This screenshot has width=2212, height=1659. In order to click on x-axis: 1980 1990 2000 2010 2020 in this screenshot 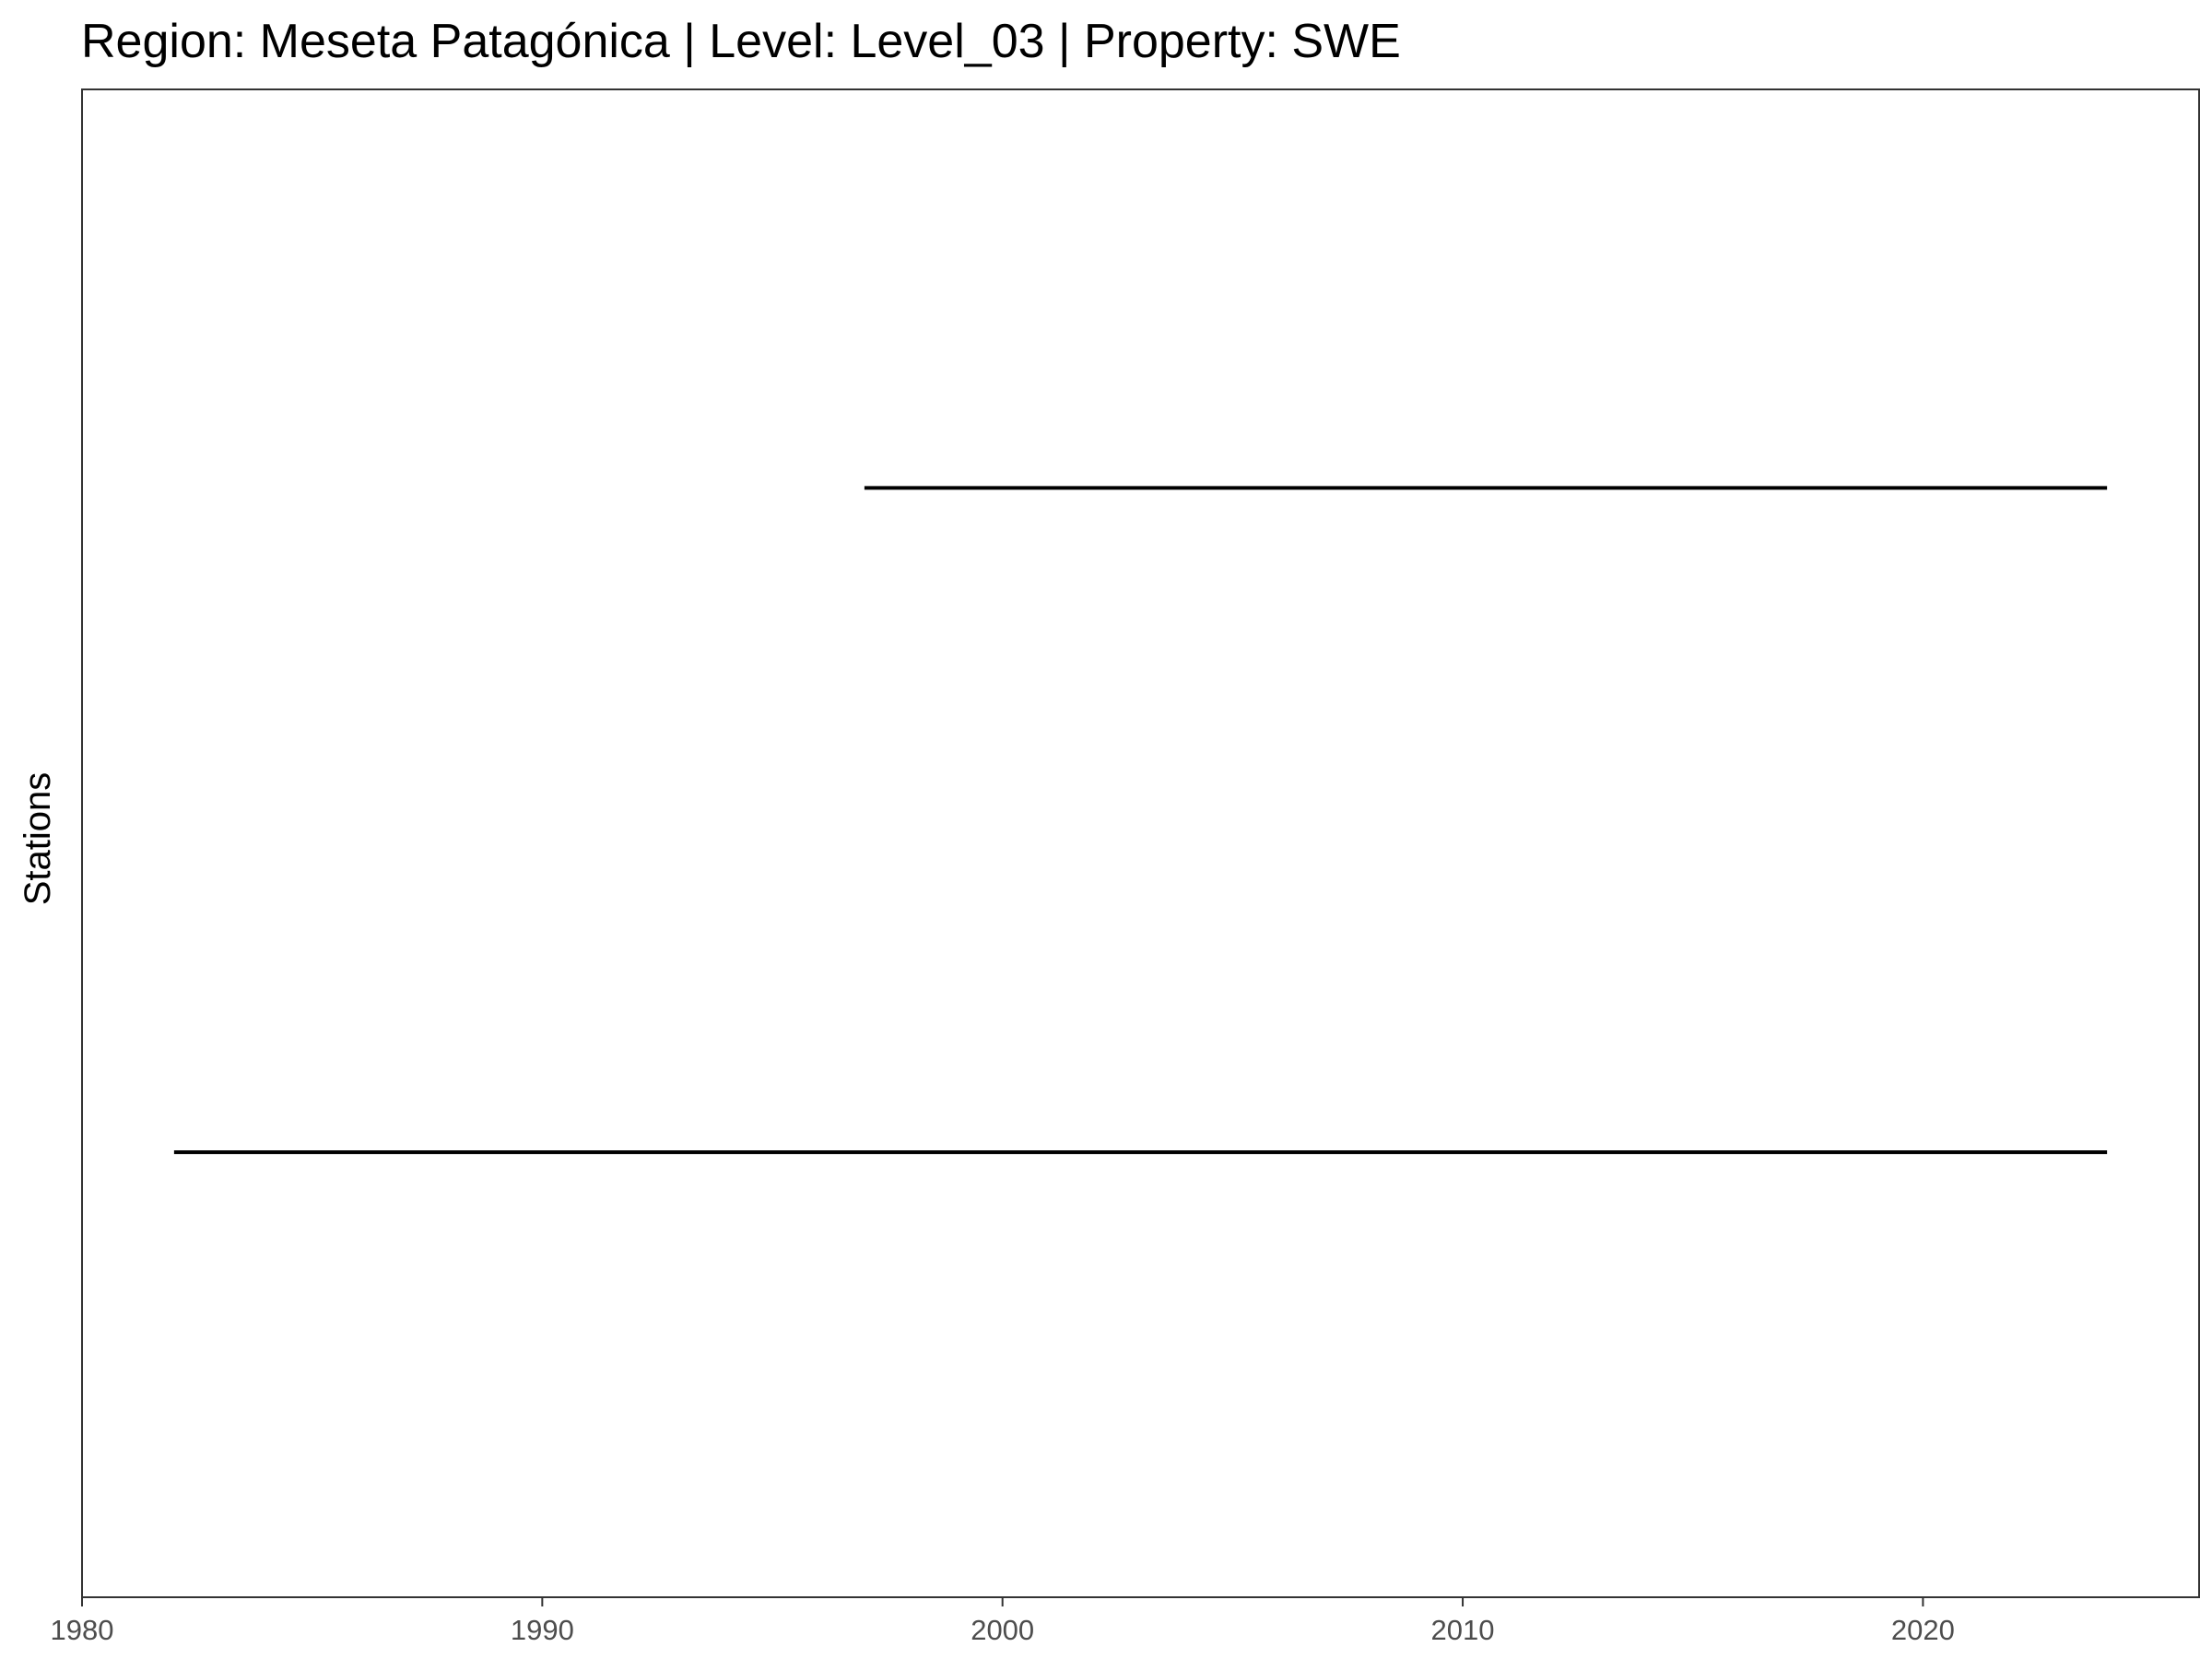, I will do `click(1003, 1621)`.